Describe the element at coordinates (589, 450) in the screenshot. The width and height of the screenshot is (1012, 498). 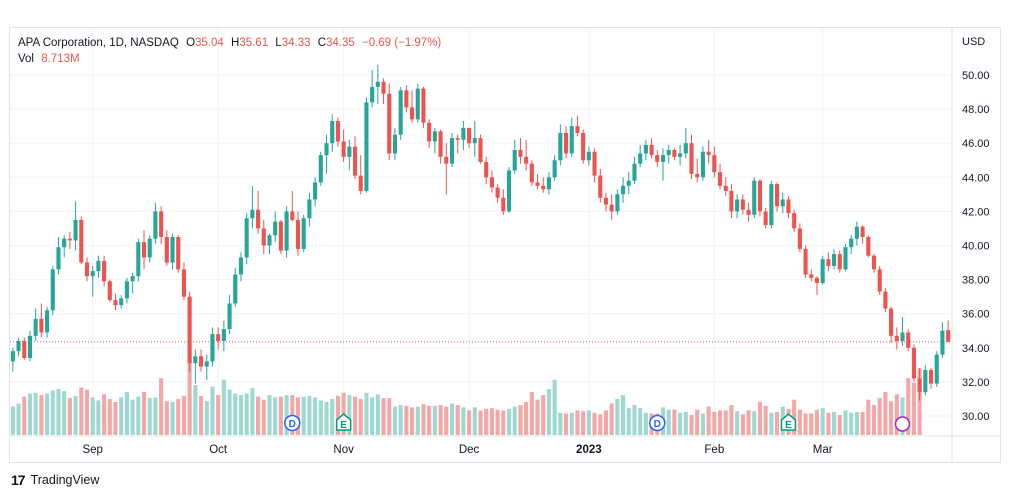
I see `time-tick-label: 2023` at that location.